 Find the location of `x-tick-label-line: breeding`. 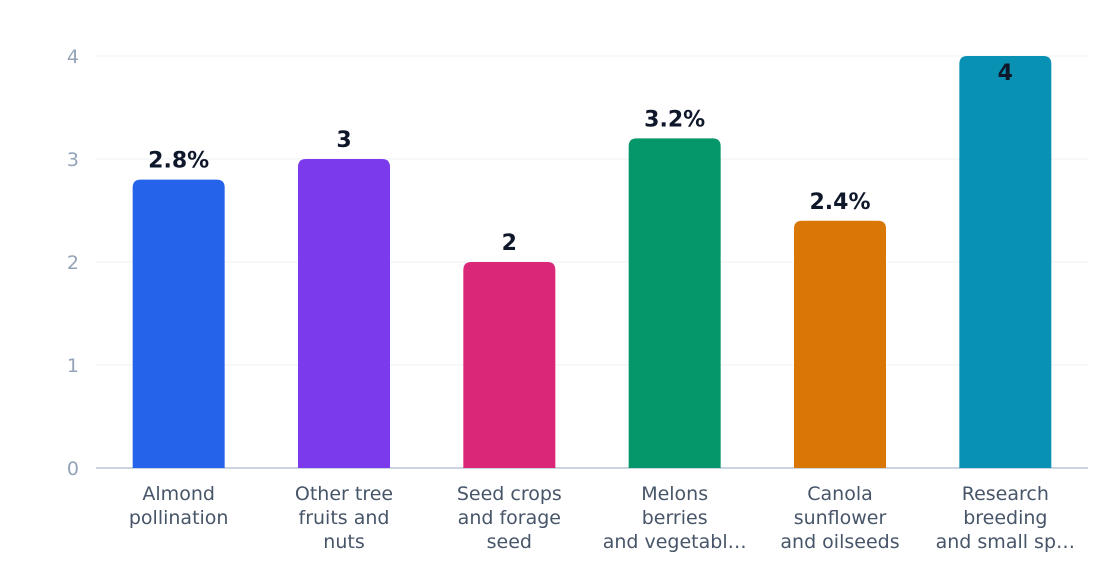

x-tick-label-line: breeding is located at coordinates (1005, 518).